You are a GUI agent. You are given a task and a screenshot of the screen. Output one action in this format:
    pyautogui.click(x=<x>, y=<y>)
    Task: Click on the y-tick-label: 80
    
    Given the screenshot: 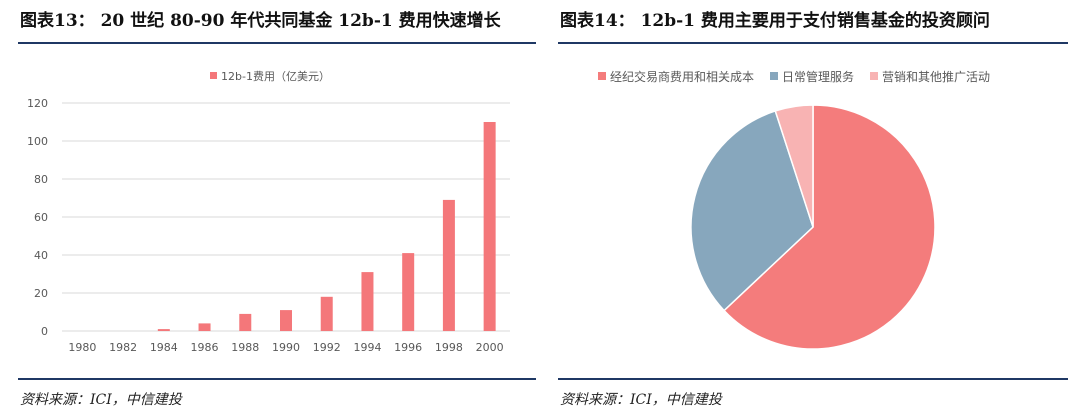 What is the action you would take?
    pyautogui.click(x=41, y=179)
    